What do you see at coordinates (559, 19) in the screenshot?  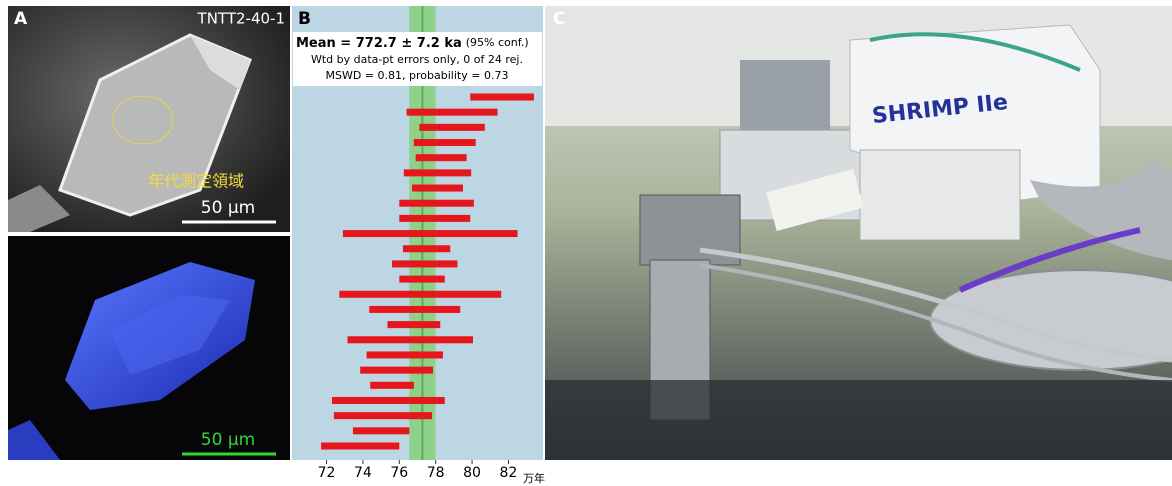 I see `panel-label: C` at bounding box center [559, 19].